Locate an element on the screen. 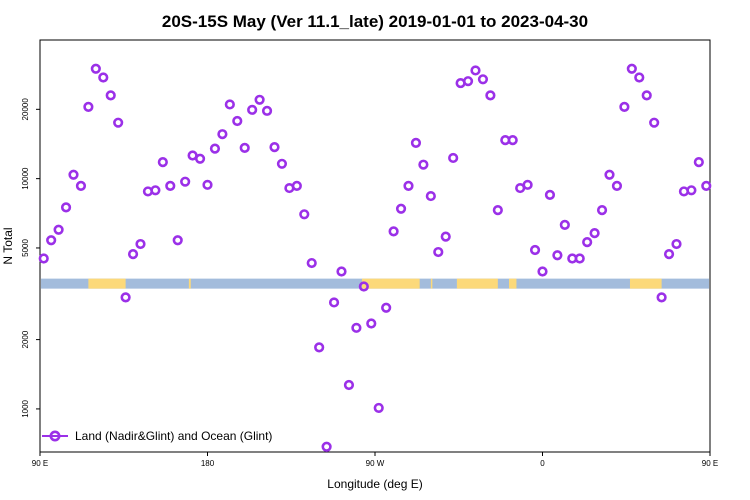 This screenshot has width=750, height=500. x-tick-label: 90 W is located at coordinates (375, 463).